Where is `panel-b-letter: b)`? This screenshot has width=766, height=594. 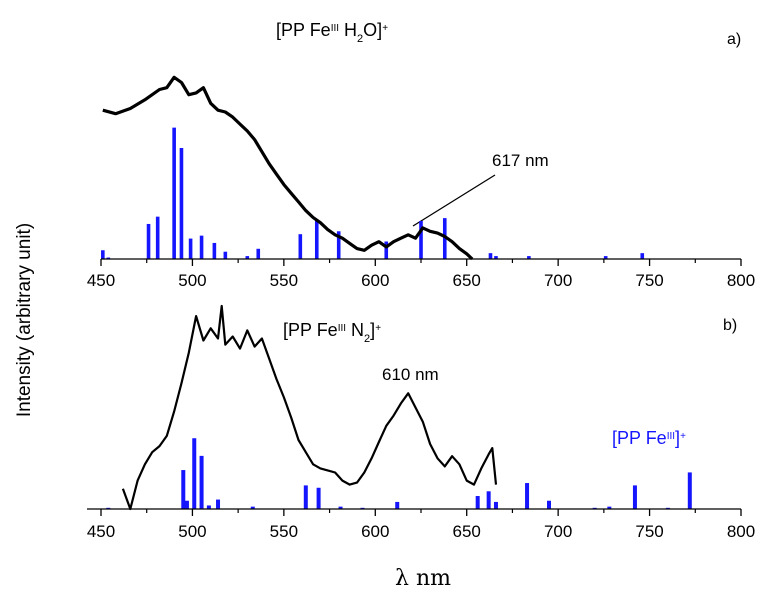
panel-b-letter: b) is located at coordinates (730, 325).